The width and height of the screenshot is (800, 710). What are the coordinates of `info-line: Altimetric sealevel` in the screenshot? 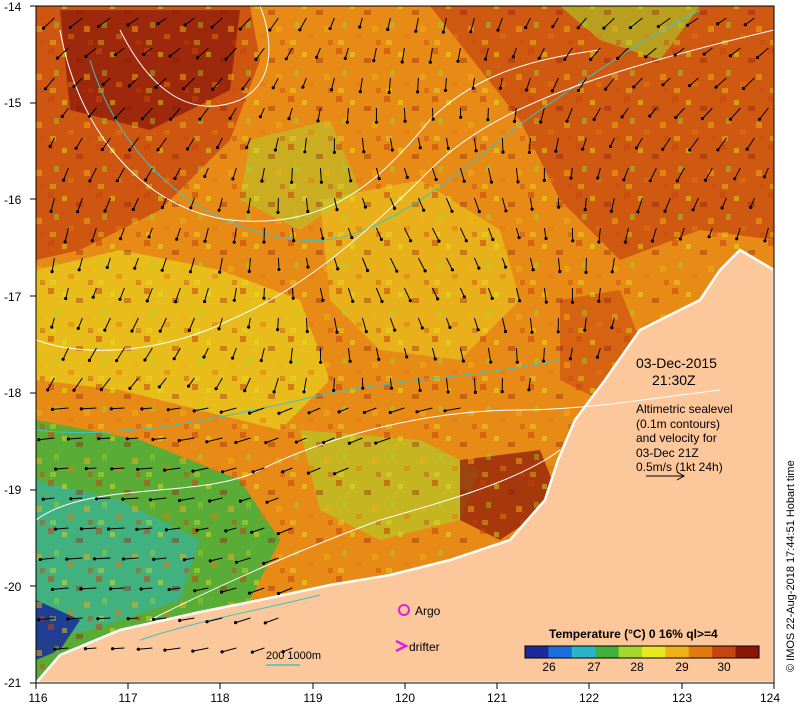 It's located at (684, 409).